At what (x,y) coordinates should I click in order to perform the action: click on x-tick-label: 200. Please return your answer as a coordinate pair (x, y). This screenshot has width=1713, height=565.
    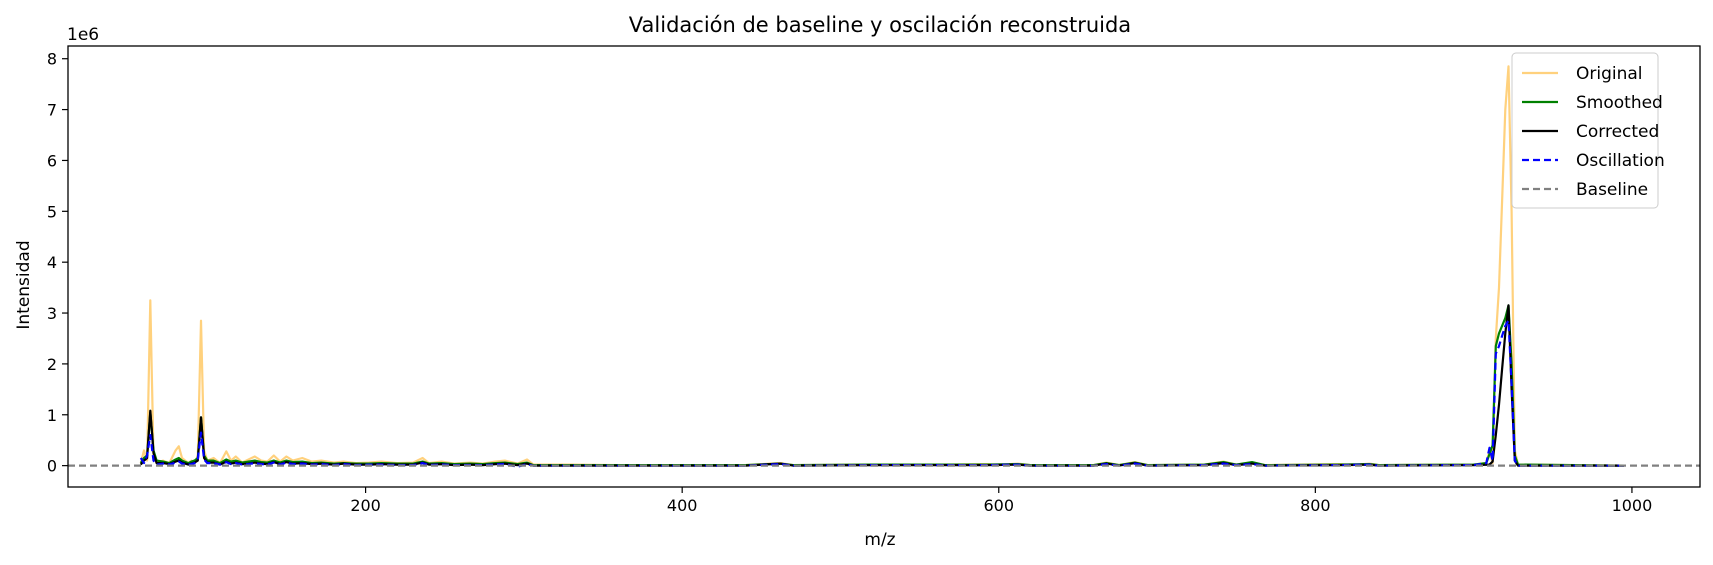
    Looking at the image, I should click on (365, 505).